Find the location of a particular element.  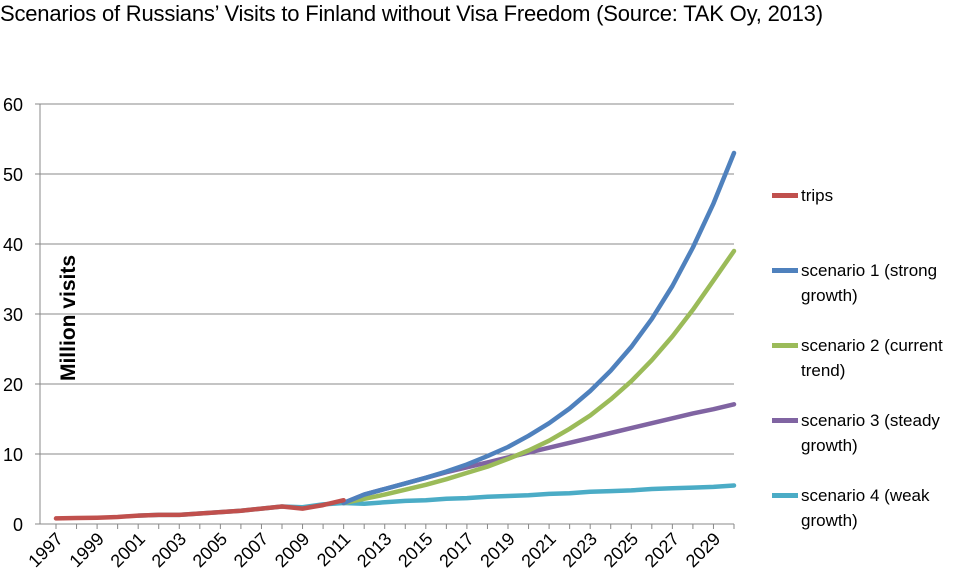

x-tick-label: 2003 is located at coordinates (169, 550).